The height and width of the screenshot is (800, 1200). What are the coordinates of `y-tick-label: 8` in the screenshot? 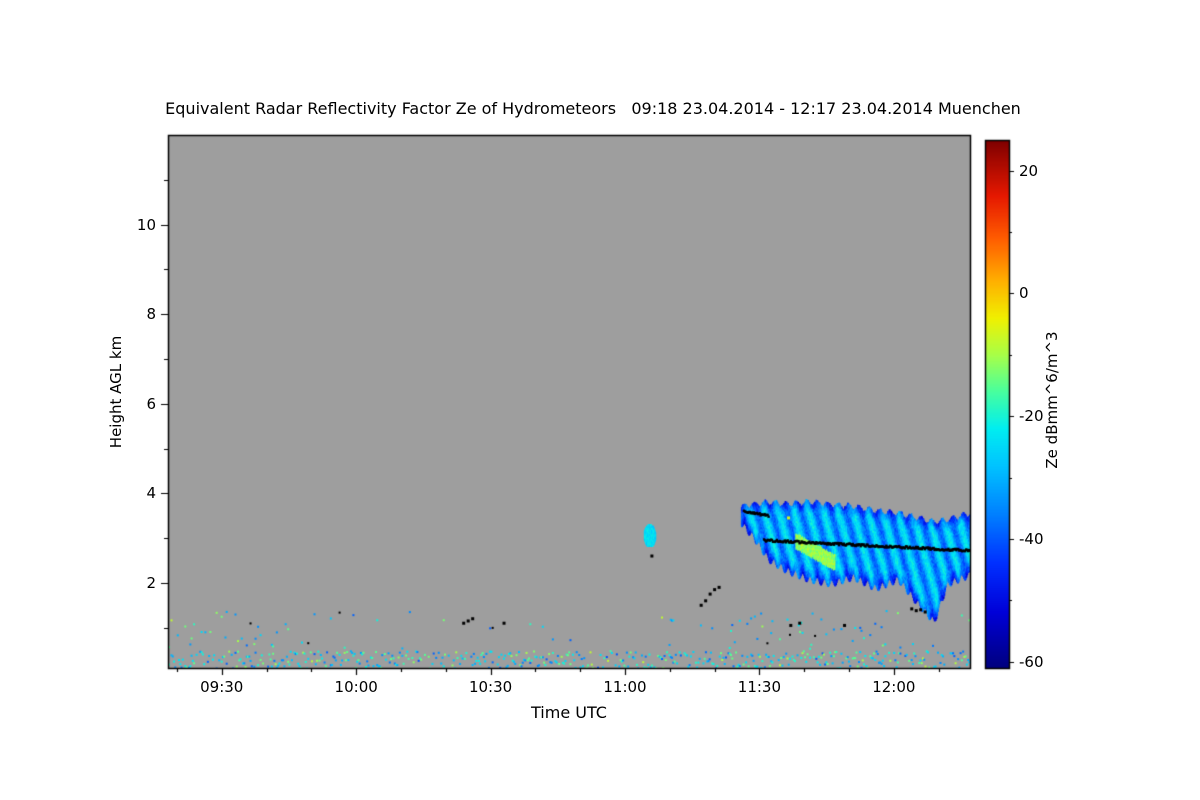 It's located at (151, 314).